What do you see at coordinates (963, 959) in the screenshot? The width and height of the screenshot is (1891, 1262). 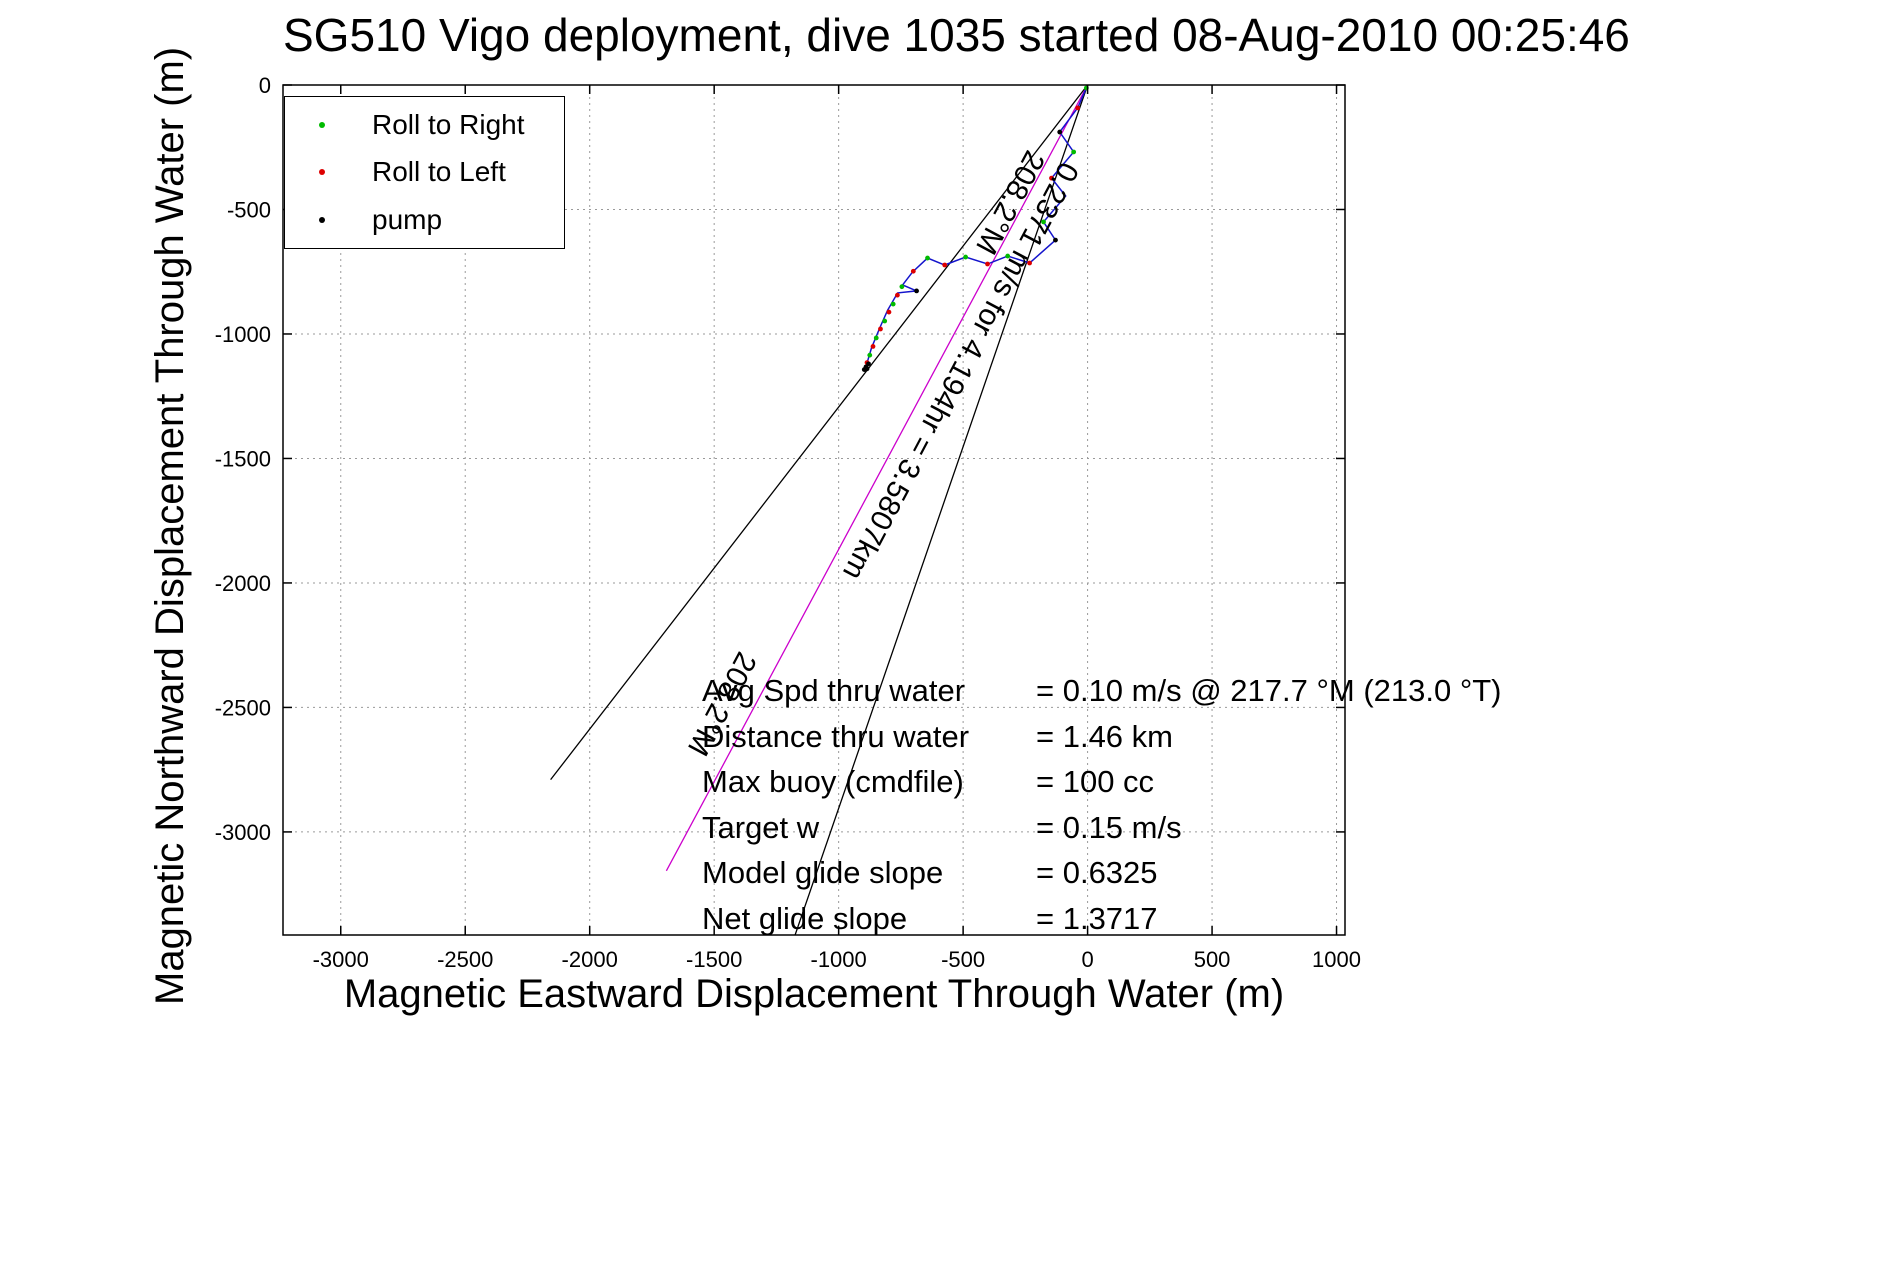 I see `x-tick-label: -500` at bounding box center [963, 959].